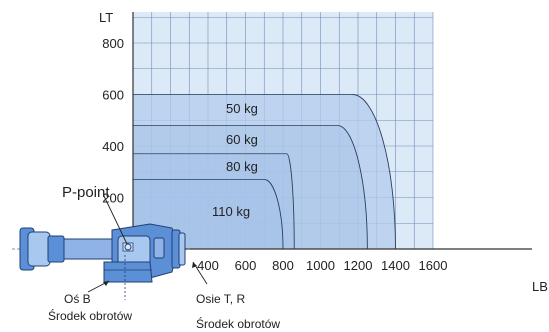 The image size is (549, 332). What do you see at coordinates (208, 265) in the screenshot?
I see `x-tick-label: 400` at bounding box center [208, 265].